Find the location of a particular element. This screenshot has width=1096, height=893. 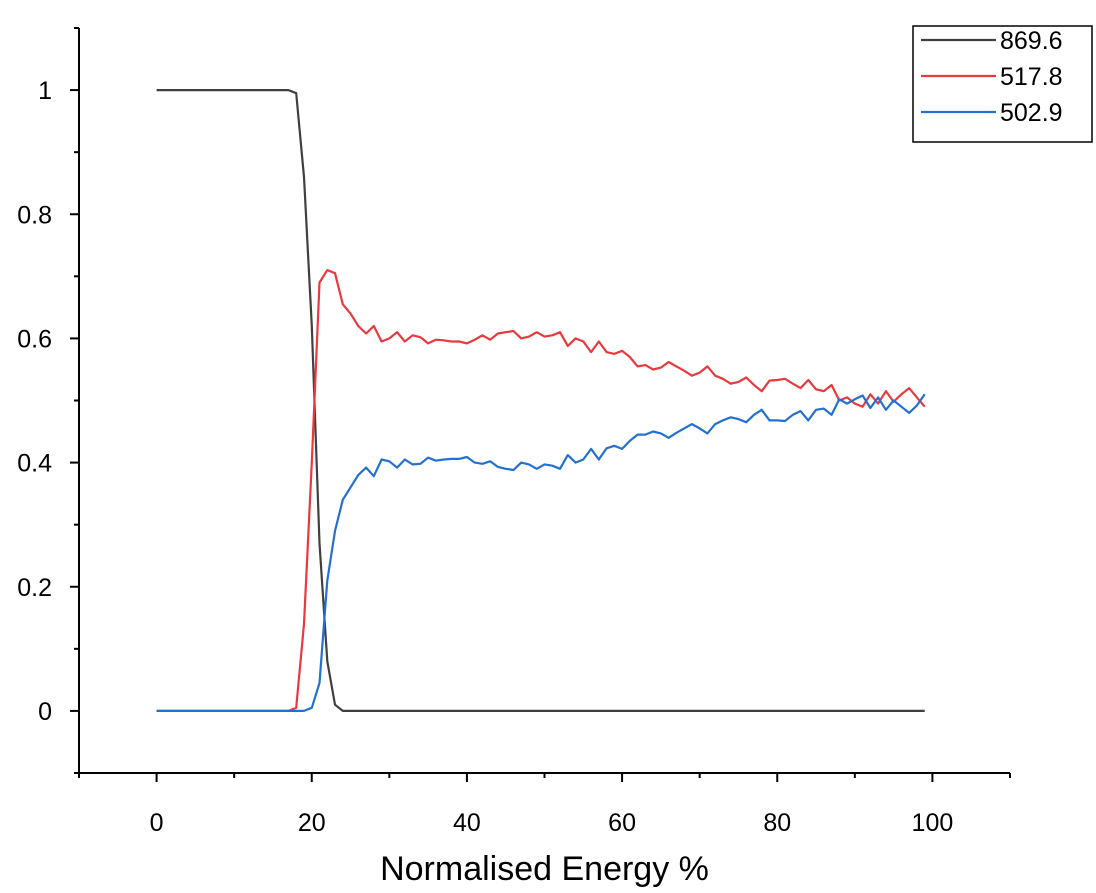

x-tick-label: 80 is located at coordinates (777, 823).